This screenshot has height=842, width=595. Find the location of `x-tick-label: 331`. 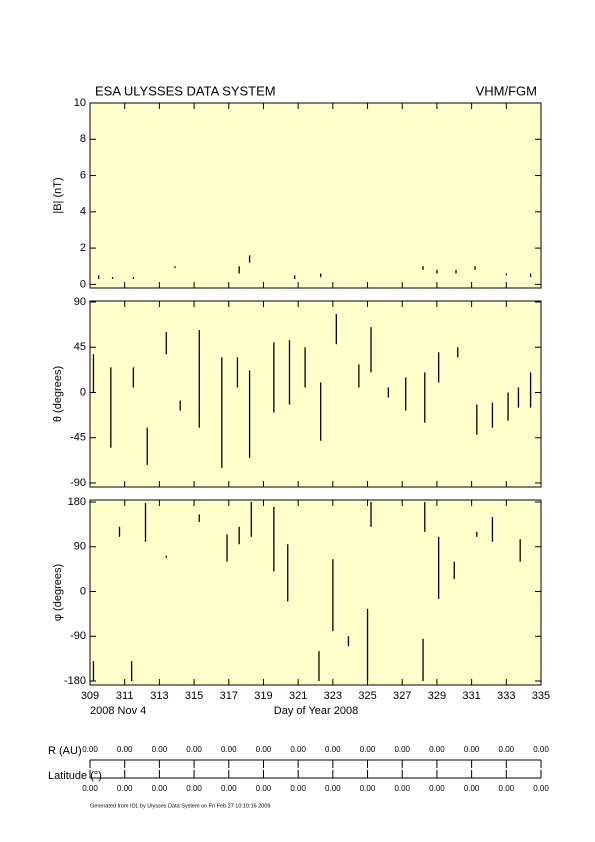

x-tick-label: 331 is located at coordinates (471, 696).